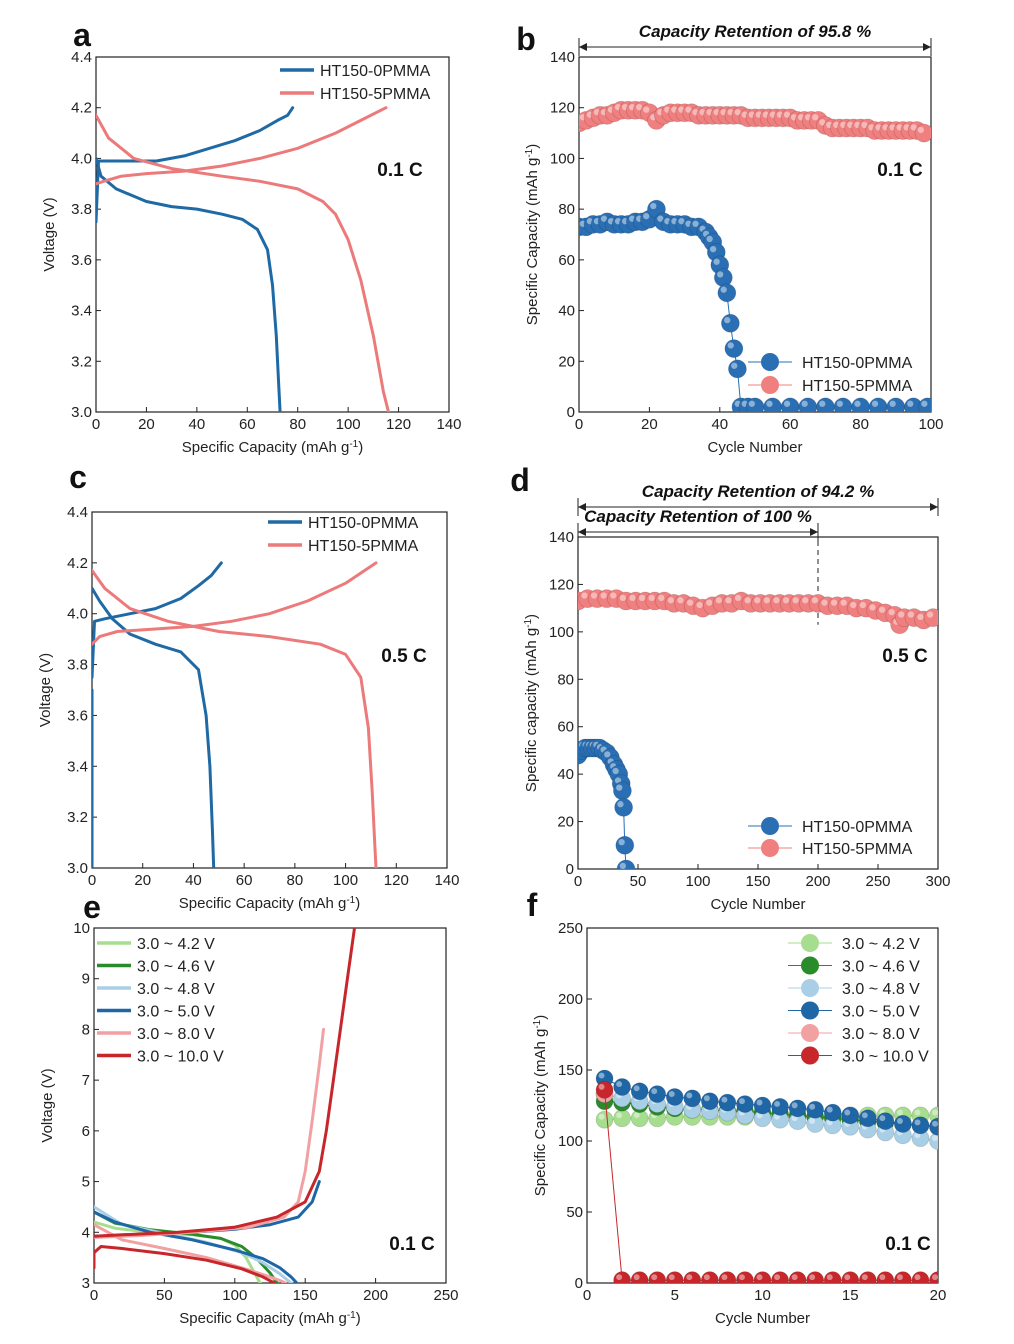  I want to click on x-tick-label: 40, so click(719, 424).